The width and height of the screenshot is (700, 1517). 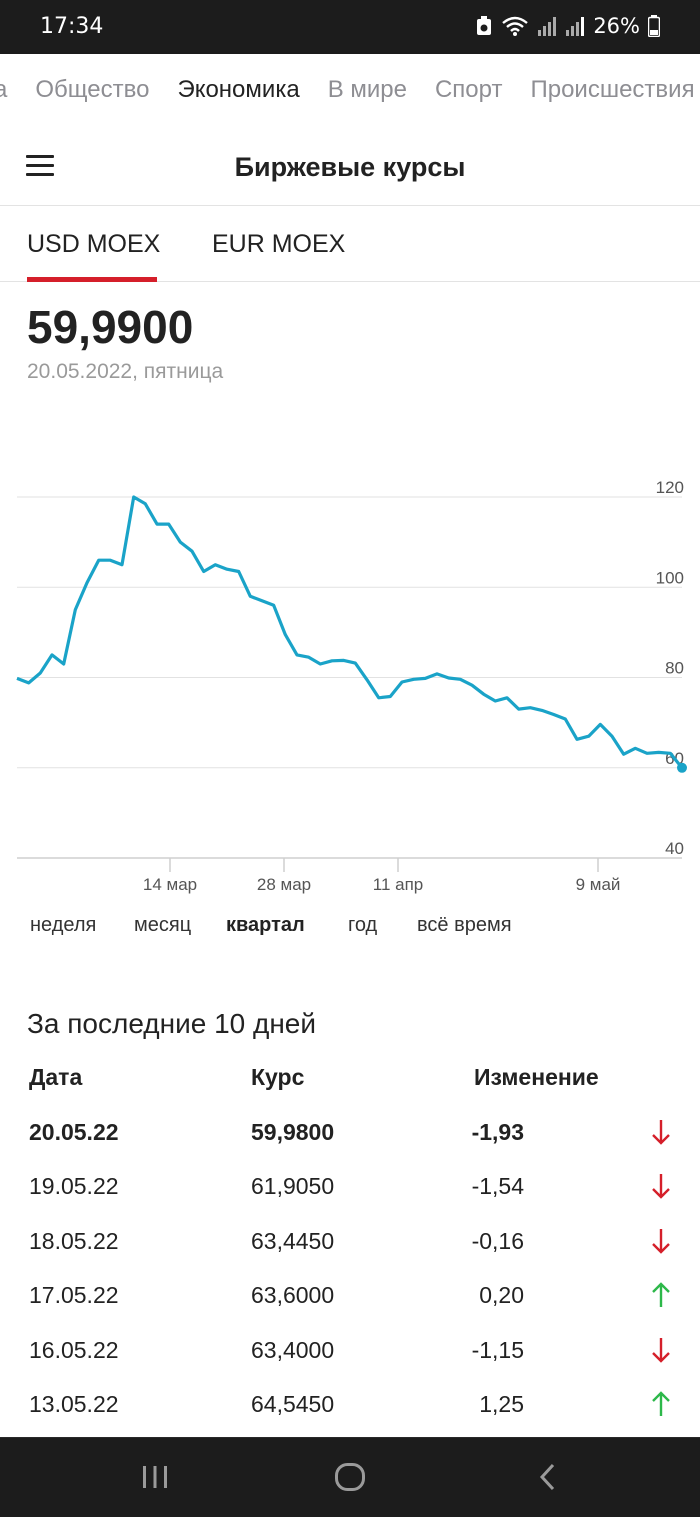 I want to click on menu-icon, so click(x=40, y=166).